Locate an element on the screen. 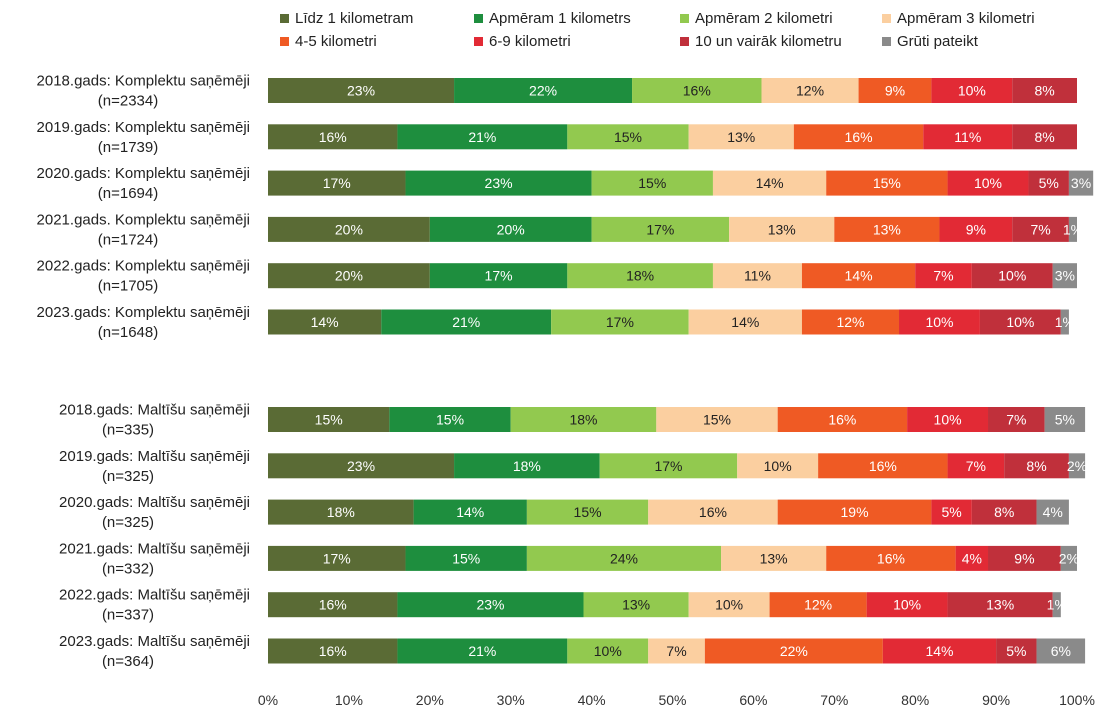 The width and height of the screenshot is (1106, 711). data-label: 24% is located at coordinates (624, 558).